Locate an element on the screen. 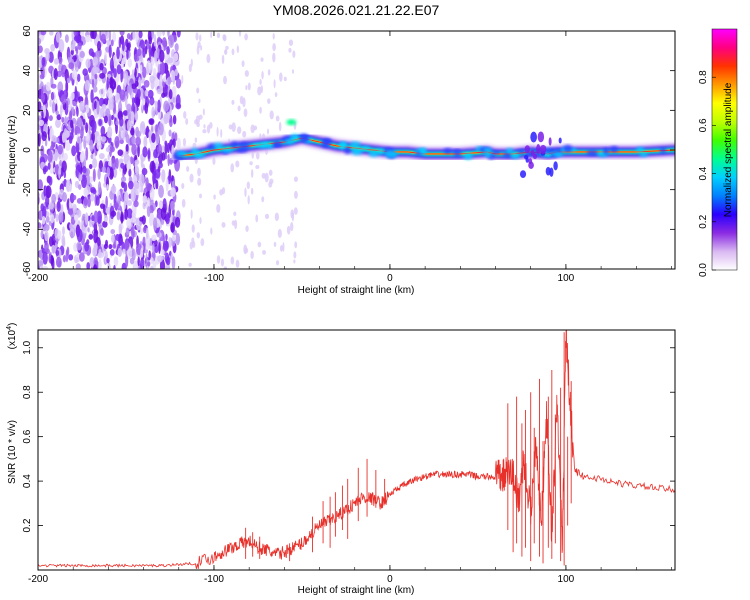 The height and width of the screenshot is (600, 750). spectrogram-x-tick-label: 100 is located at coordinates (566, 278).